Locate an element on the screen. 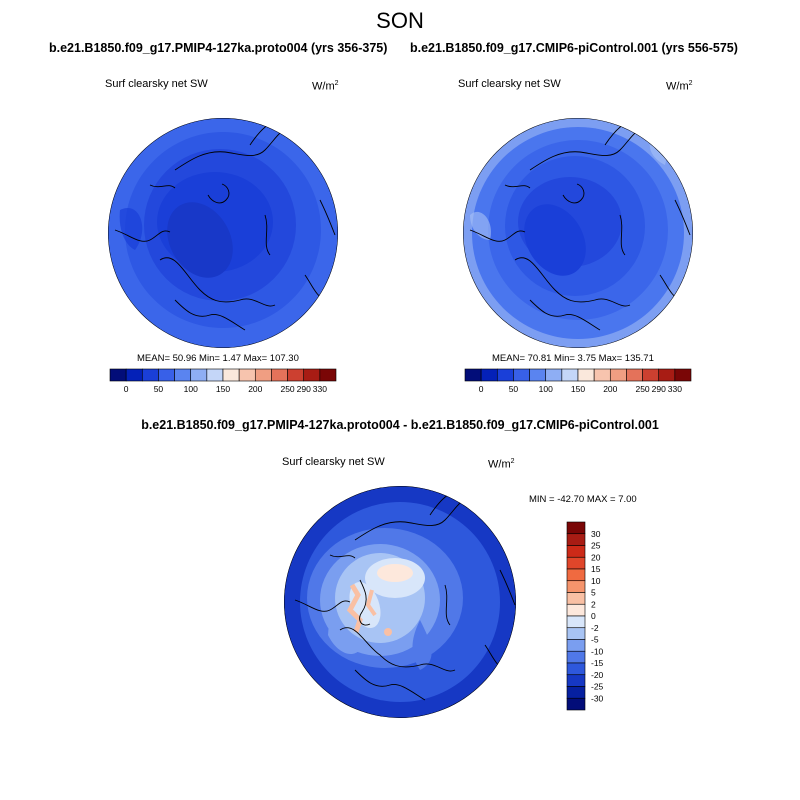 The height and width of the screenshot is (800, 800). colorbar2-tick-label: 50 is located at coordinates (514, 389).